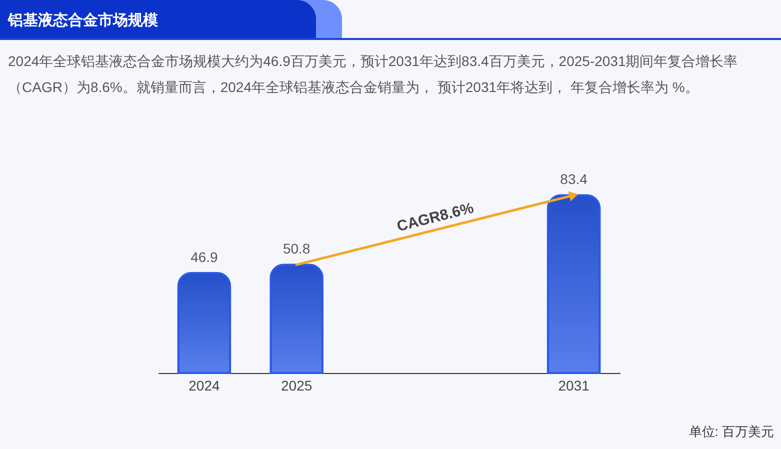  Describe the element at coordinates (574, 179) in the screenshot. I see `data-label: 83.4` at that location.